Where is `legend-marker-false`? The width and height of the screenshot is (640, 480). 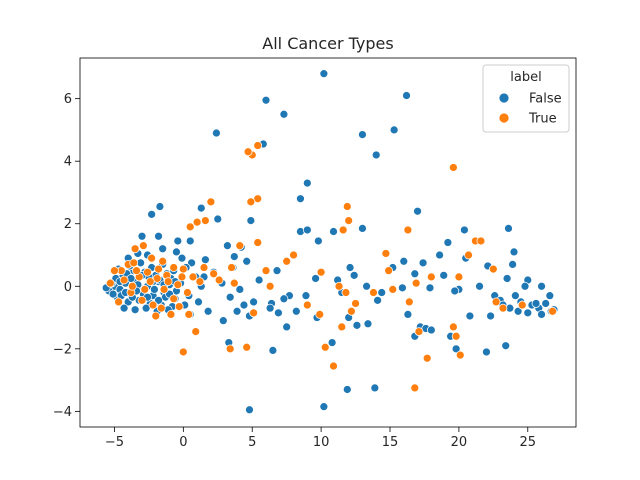 legend-marker-false is located at coordinates (504, 98).